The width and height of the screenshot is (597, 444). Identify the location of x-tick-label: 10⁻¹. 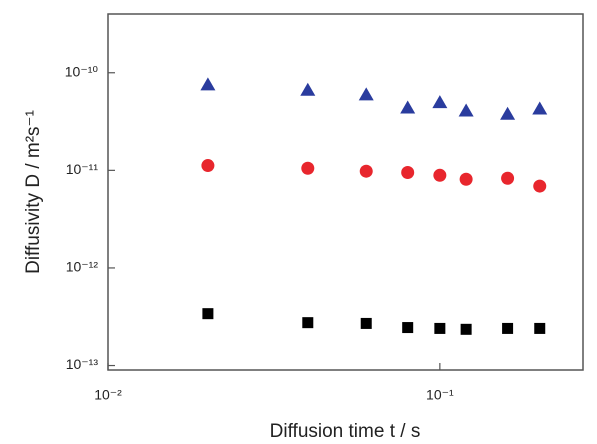
(440, 395).